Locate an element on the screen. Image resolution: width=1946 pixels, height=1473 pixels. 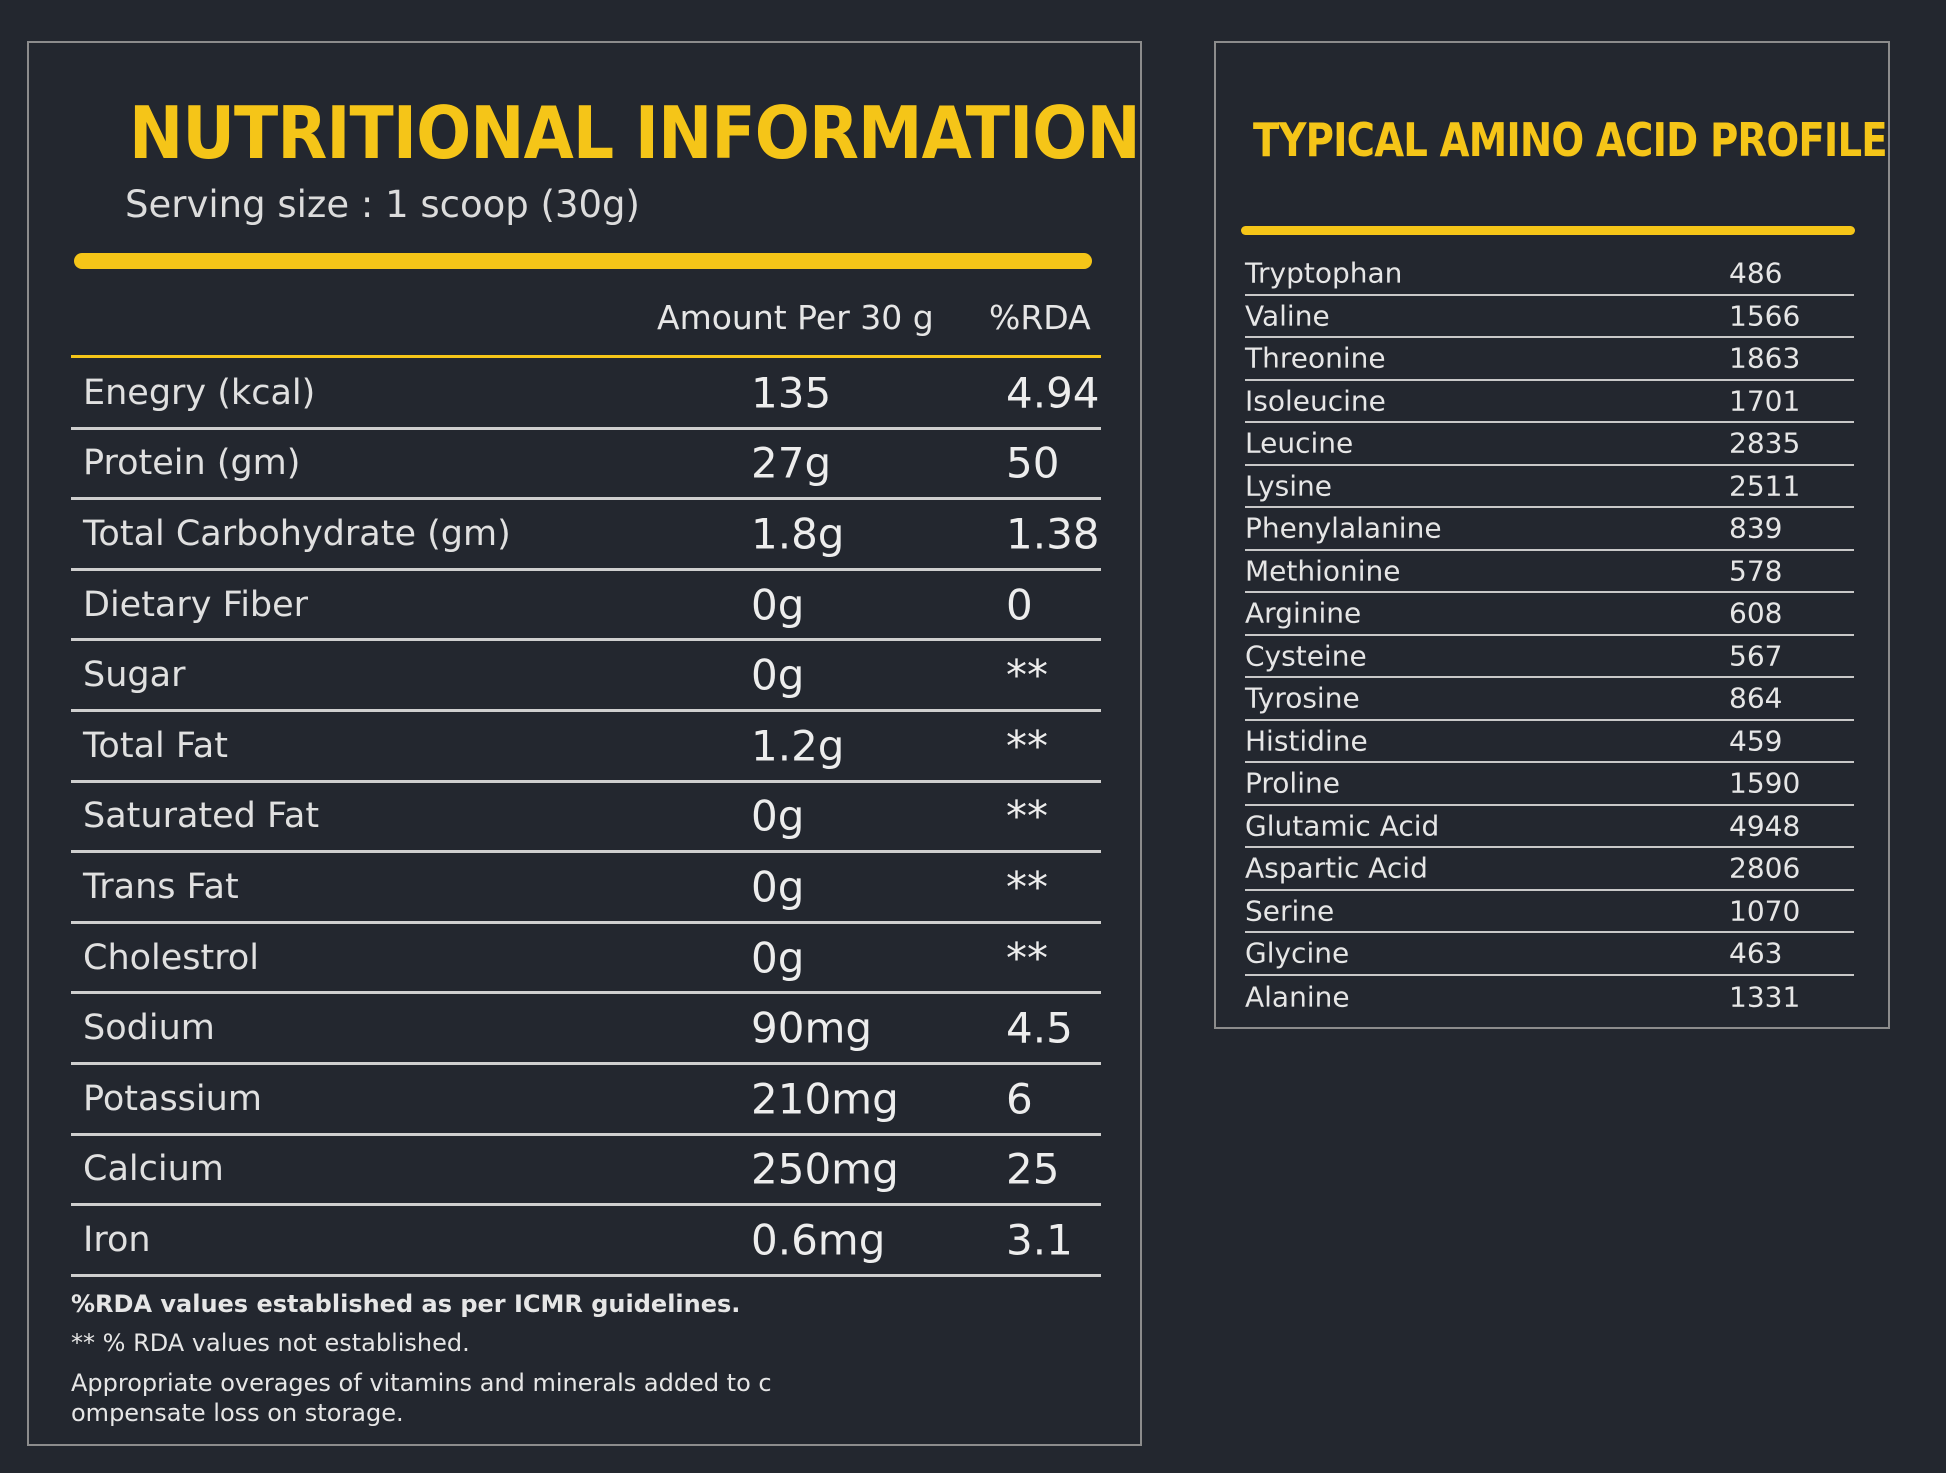
nutrient-rda: 4.94 is located at coordinates (1053, 393).